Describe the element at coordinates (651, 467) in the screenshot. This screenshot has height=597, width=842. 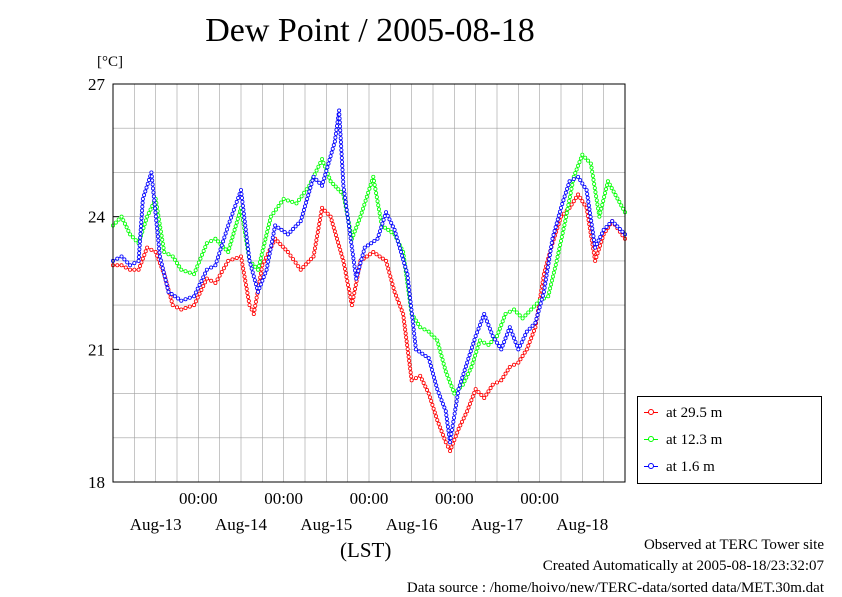
I see `legend-swatch-blue` at that location.